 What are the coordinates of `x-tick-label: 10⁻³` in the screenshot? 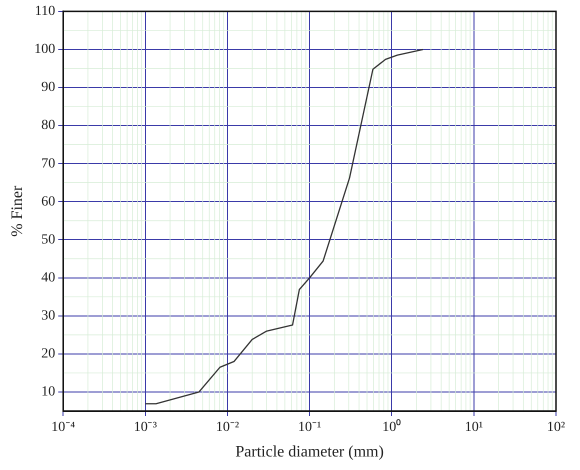 It's located at (145, 428).